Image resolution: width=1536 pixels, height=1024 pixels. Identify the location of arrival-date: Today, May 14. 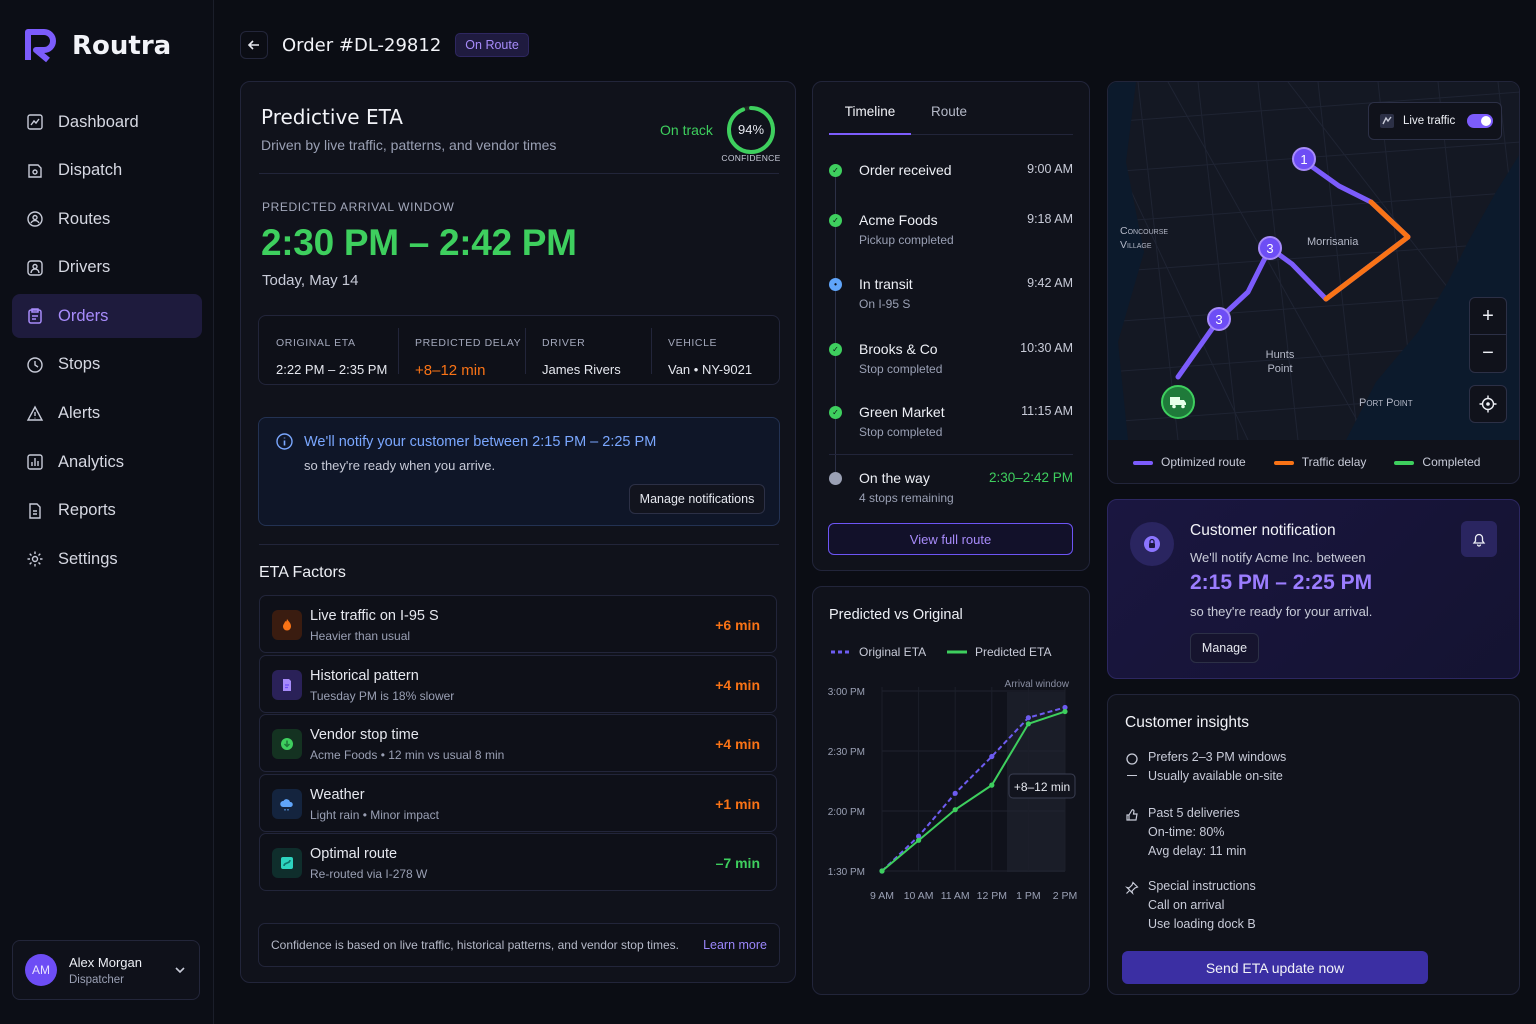
(310, 280).